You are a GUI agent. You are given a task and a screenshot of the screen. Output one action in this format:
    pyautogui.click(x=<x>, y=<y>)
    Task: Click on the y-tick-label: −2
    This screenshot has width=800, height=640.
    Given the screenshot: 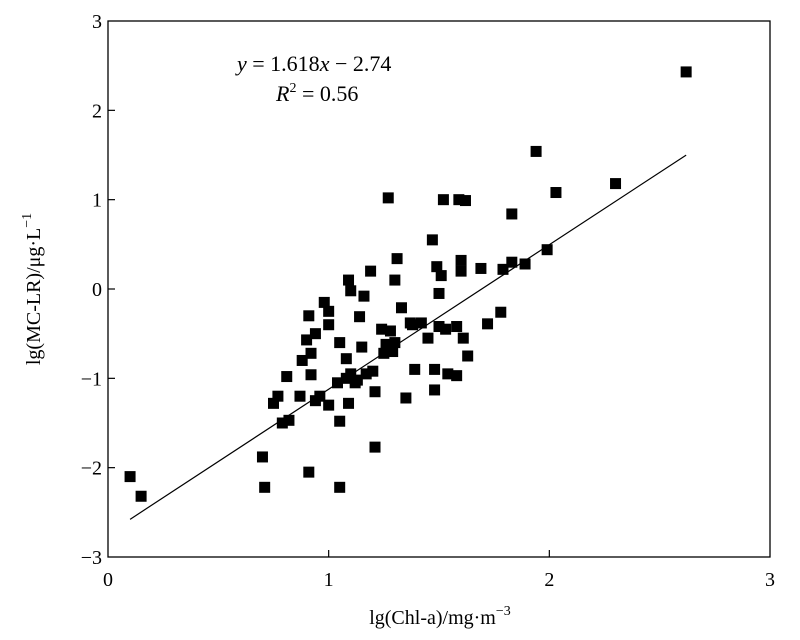 What is the action you would take?
    pyautogui.click(x=91, y=469)
    